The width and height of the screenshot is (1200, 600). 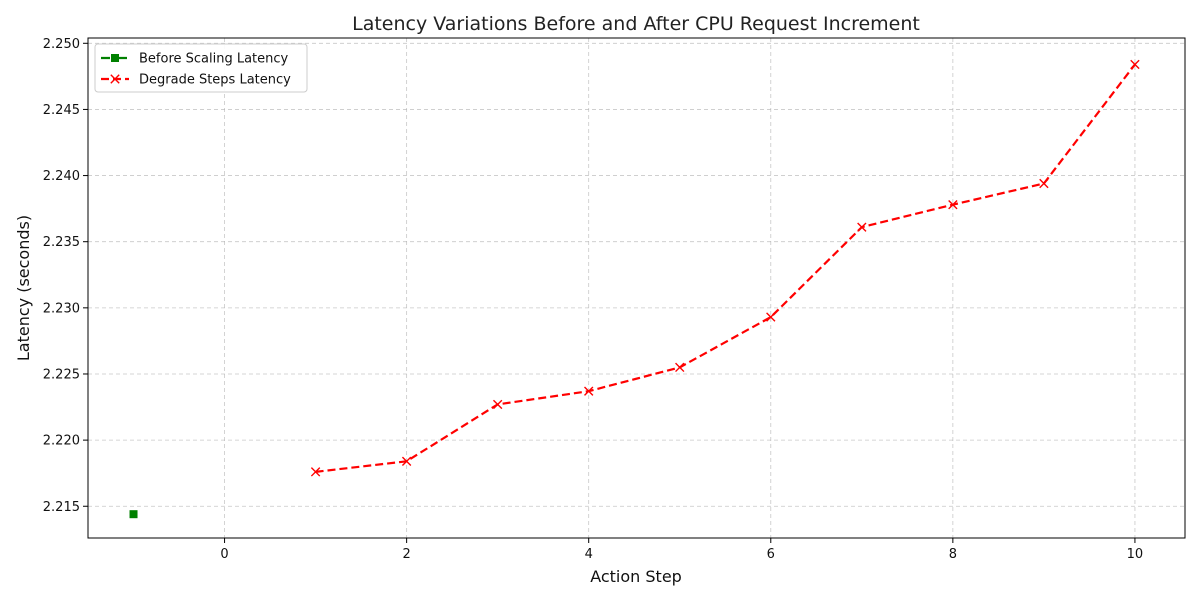 What do you see at coordinates (61, 110) in the screenshot?
I see `y-tick-label: 2.245` at bounding box center [61, 110].